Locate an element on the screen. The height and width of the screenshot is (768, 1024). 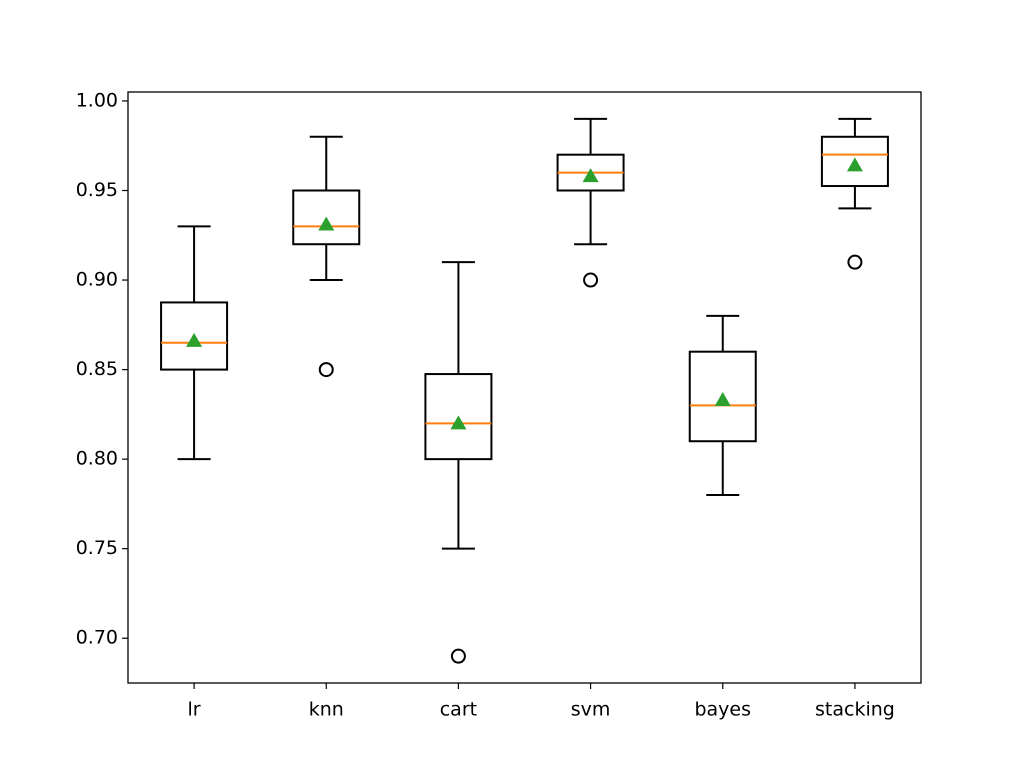
box-cart is located at coordinates (458, 462).